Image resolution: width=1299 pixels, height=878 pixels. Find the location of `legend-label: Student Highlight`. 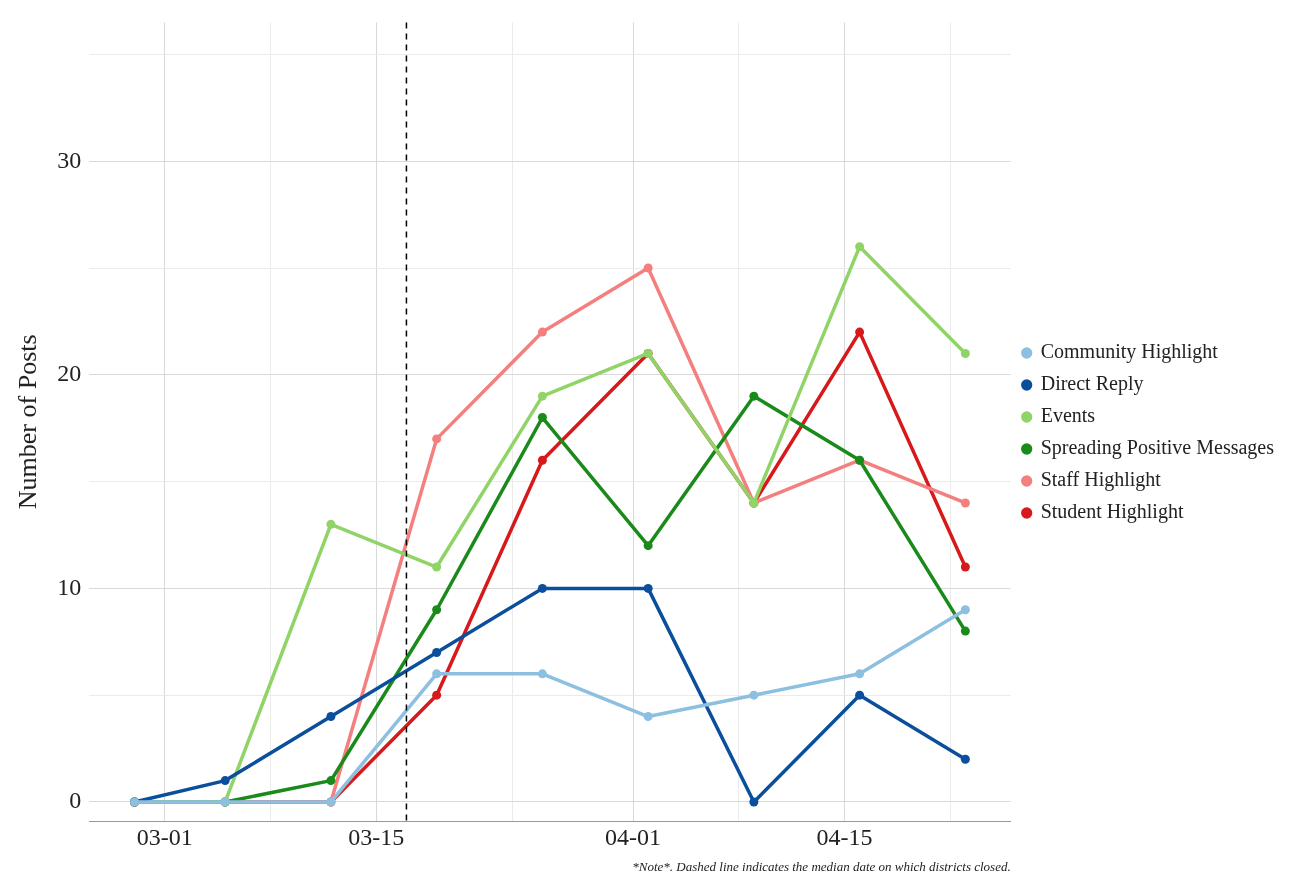

legend-label: Student Highlight is located at coordinates (1112, 512).